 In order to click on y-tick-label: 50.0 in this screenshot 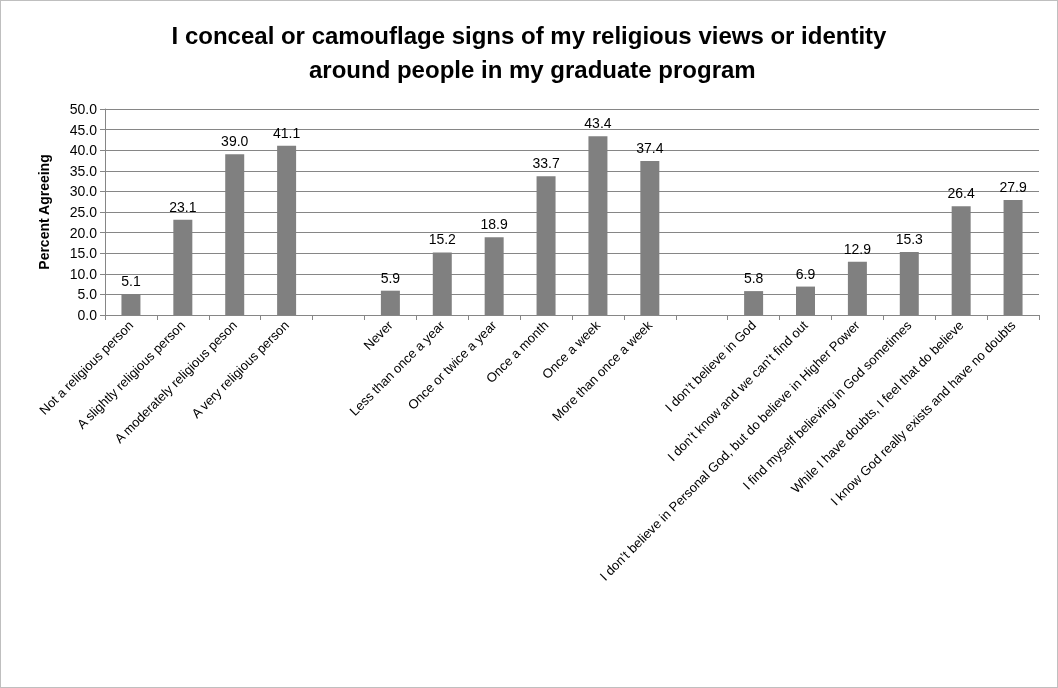, I will do `click(83, 109)`.